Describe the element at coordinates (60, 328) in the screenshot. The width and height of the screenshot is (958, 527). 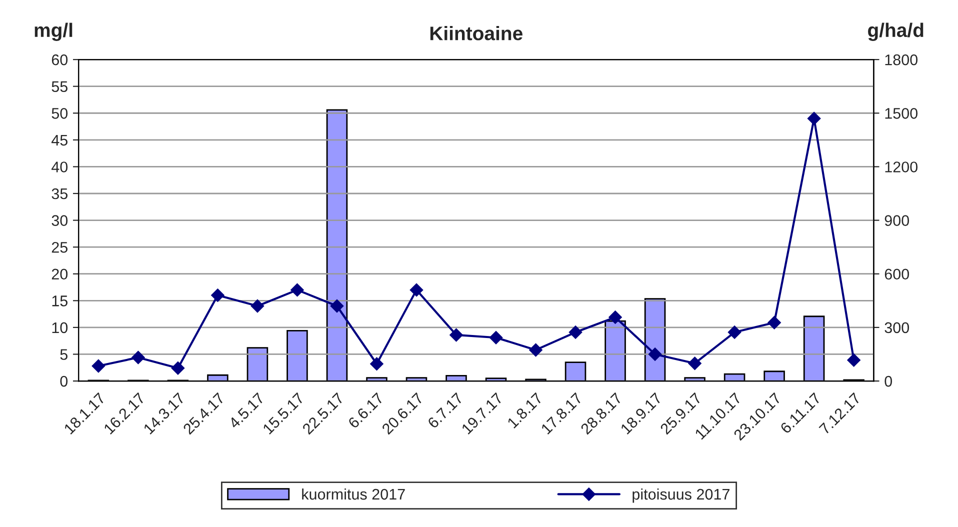
I see `y-tick-label: 10` at that location.